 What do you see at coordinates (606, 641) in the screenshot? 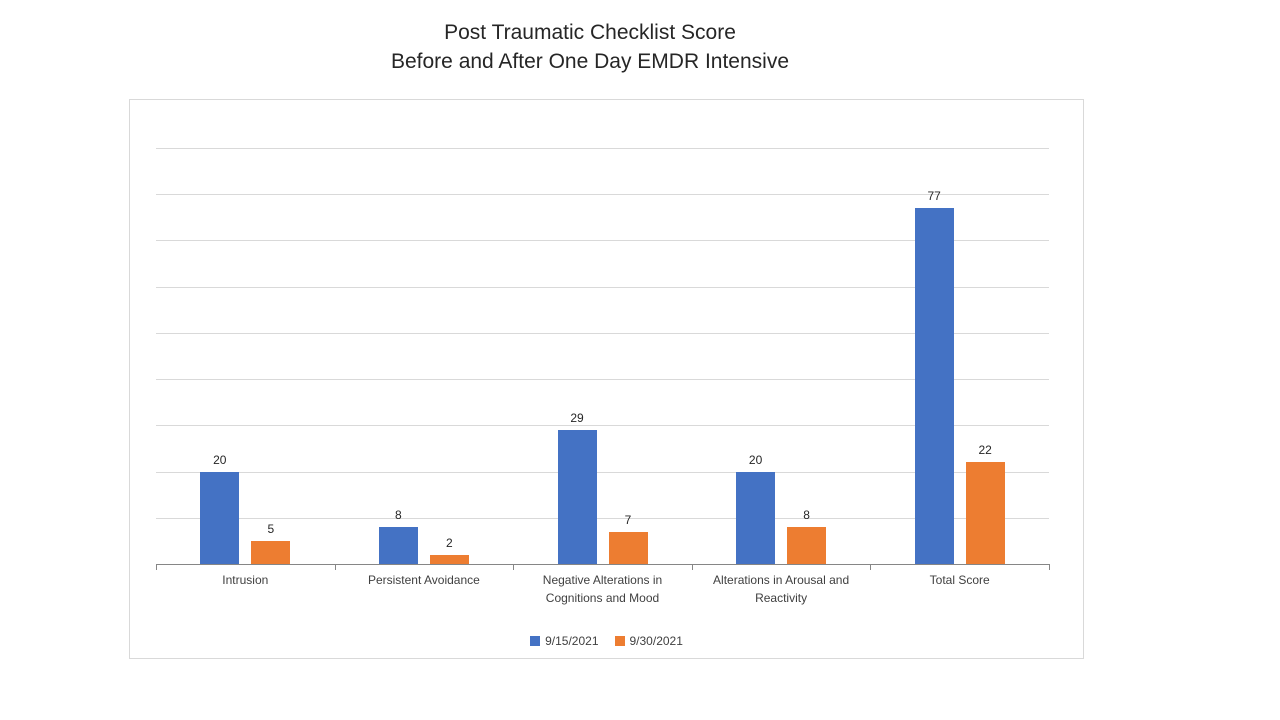
I see `legend: 9/15/2021 9/30/2021` at bounding box center [606, 641].